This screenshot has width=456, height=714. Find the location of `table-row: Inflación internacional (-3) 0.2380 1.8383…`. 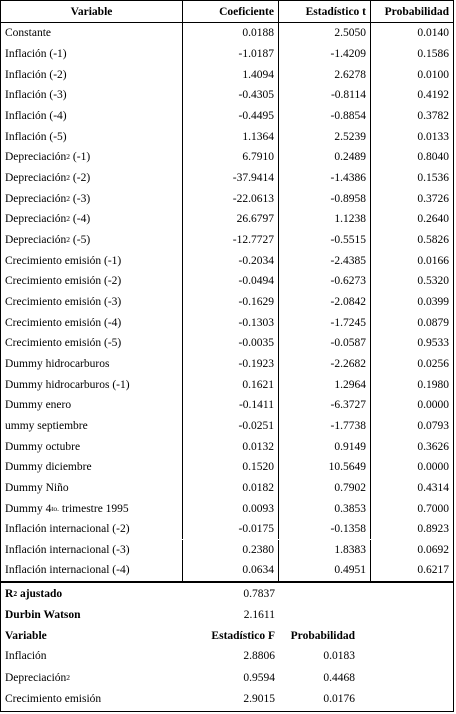

table-row: Inflación internacional (-3) 0.2380 1.8383… is located at coordinates (227, 550).